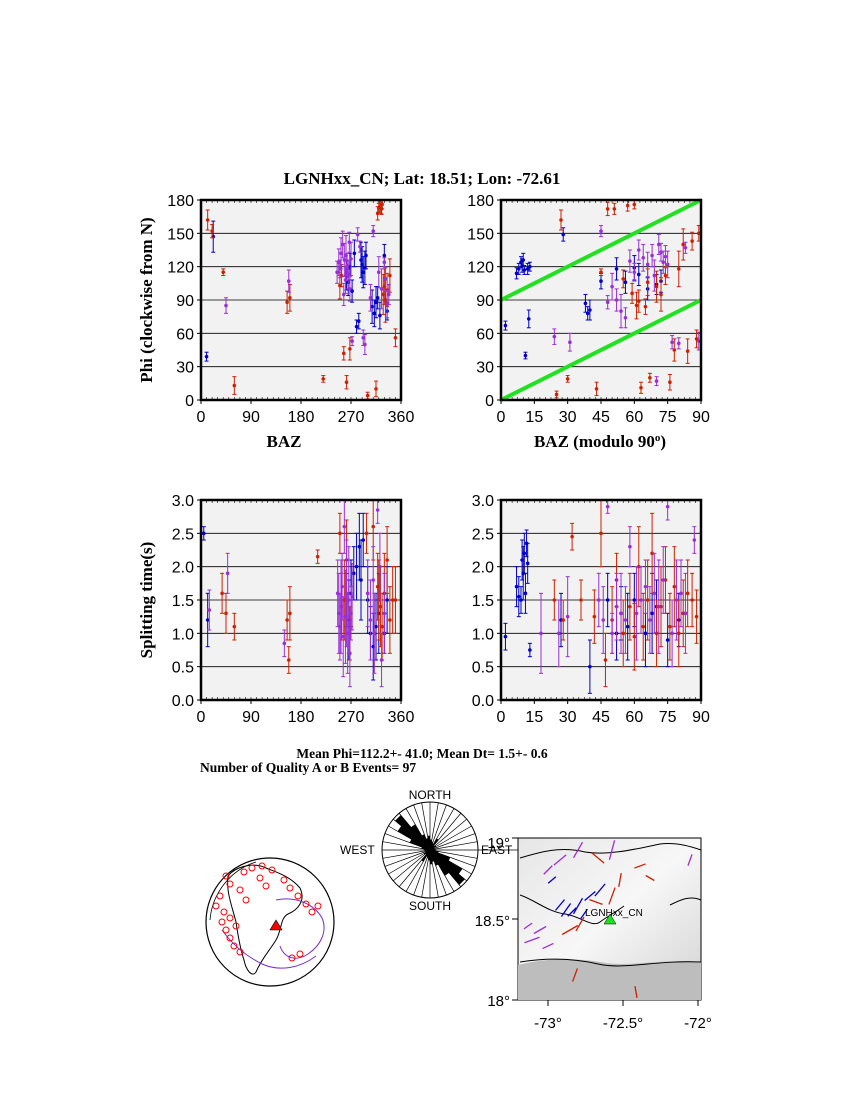 The width and height of the screenshot is (850, 1100). I want to click on y-tick-label: 2.0, so click(483, 568).